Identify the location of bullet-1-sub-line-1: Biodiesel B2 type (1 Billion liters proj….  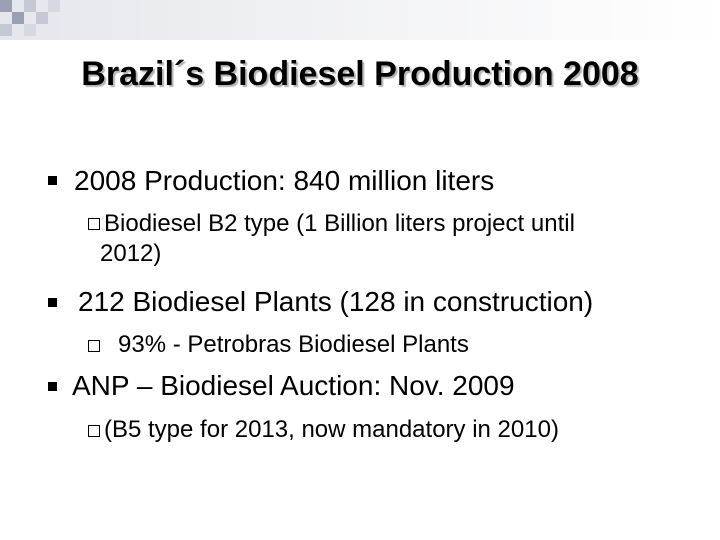
(339, 223).